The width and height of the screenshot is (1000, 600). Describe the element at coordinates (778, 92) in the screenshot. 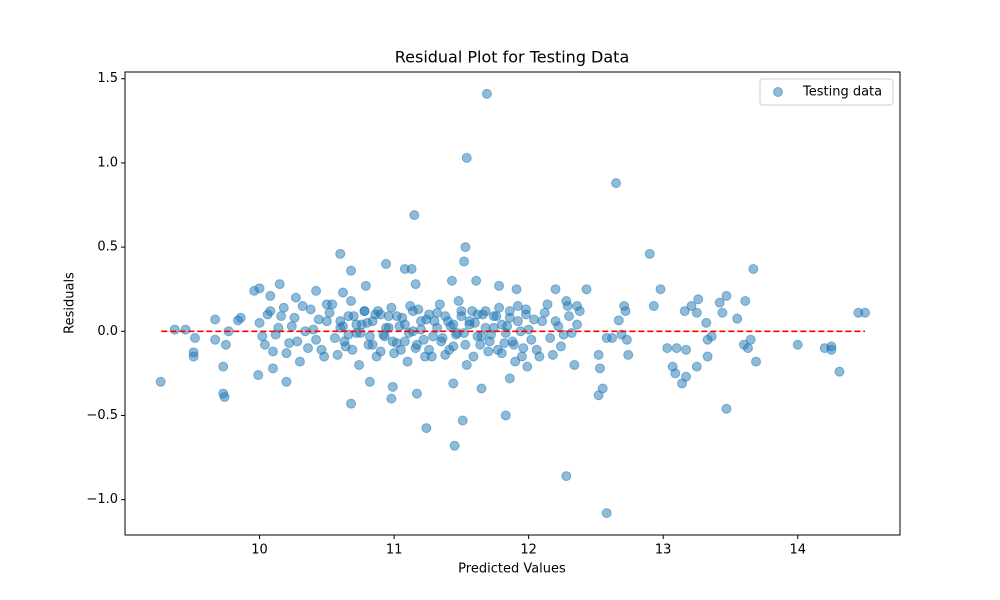

I see `legend-marker` at that location.